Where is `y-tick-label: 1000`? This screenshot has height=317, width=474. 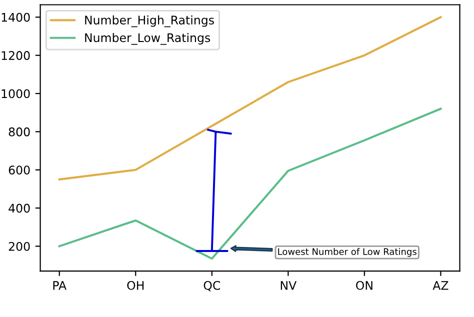
y-tick-label: 1000 is located at coordinates (16, 93).